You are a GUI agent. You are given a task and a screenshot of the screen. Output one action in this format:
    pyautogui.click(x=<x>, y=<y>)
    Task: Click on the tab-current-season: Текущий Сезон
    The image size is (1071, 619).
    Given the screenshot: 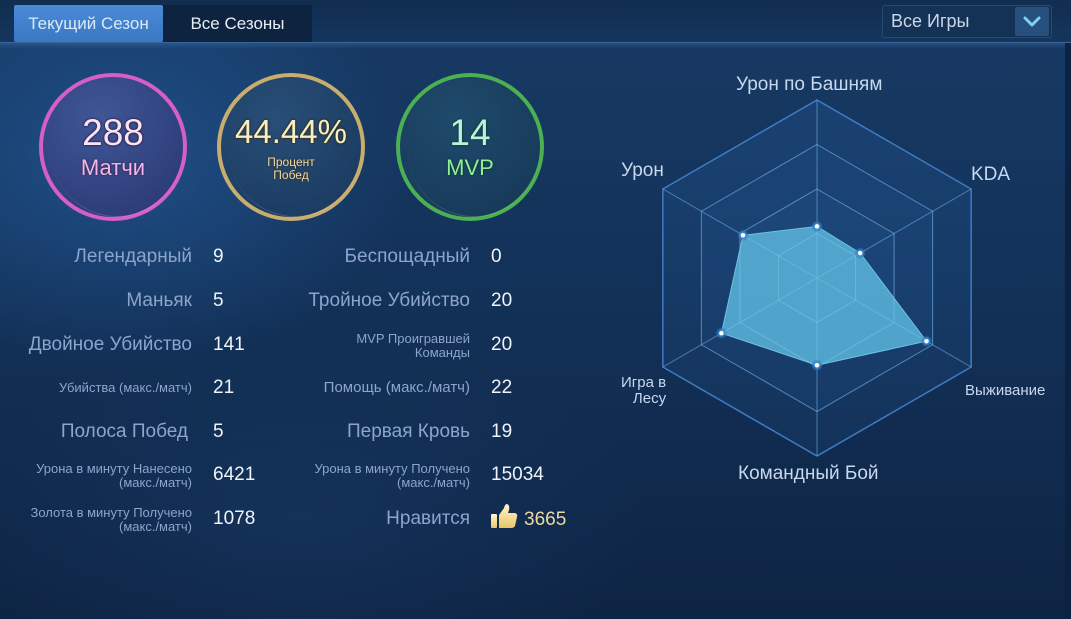 What is the action you would take?
    pyautogui.click(x=88, y=23)
    